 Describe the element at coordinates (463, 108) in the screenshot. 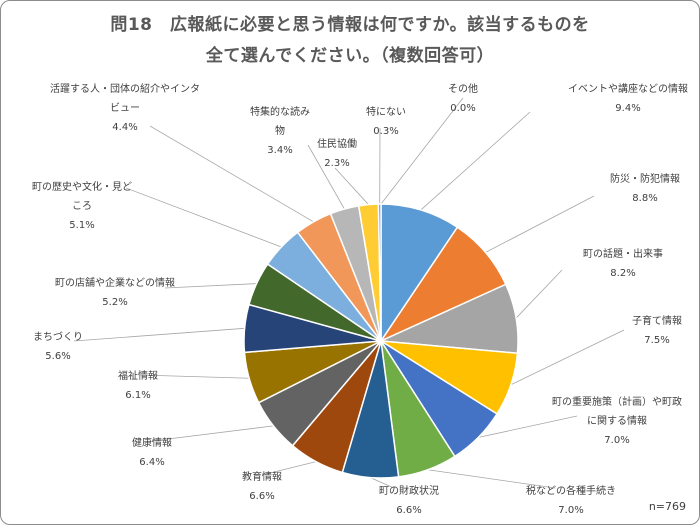

I see `slice-value-label: 0.0%` at that location.